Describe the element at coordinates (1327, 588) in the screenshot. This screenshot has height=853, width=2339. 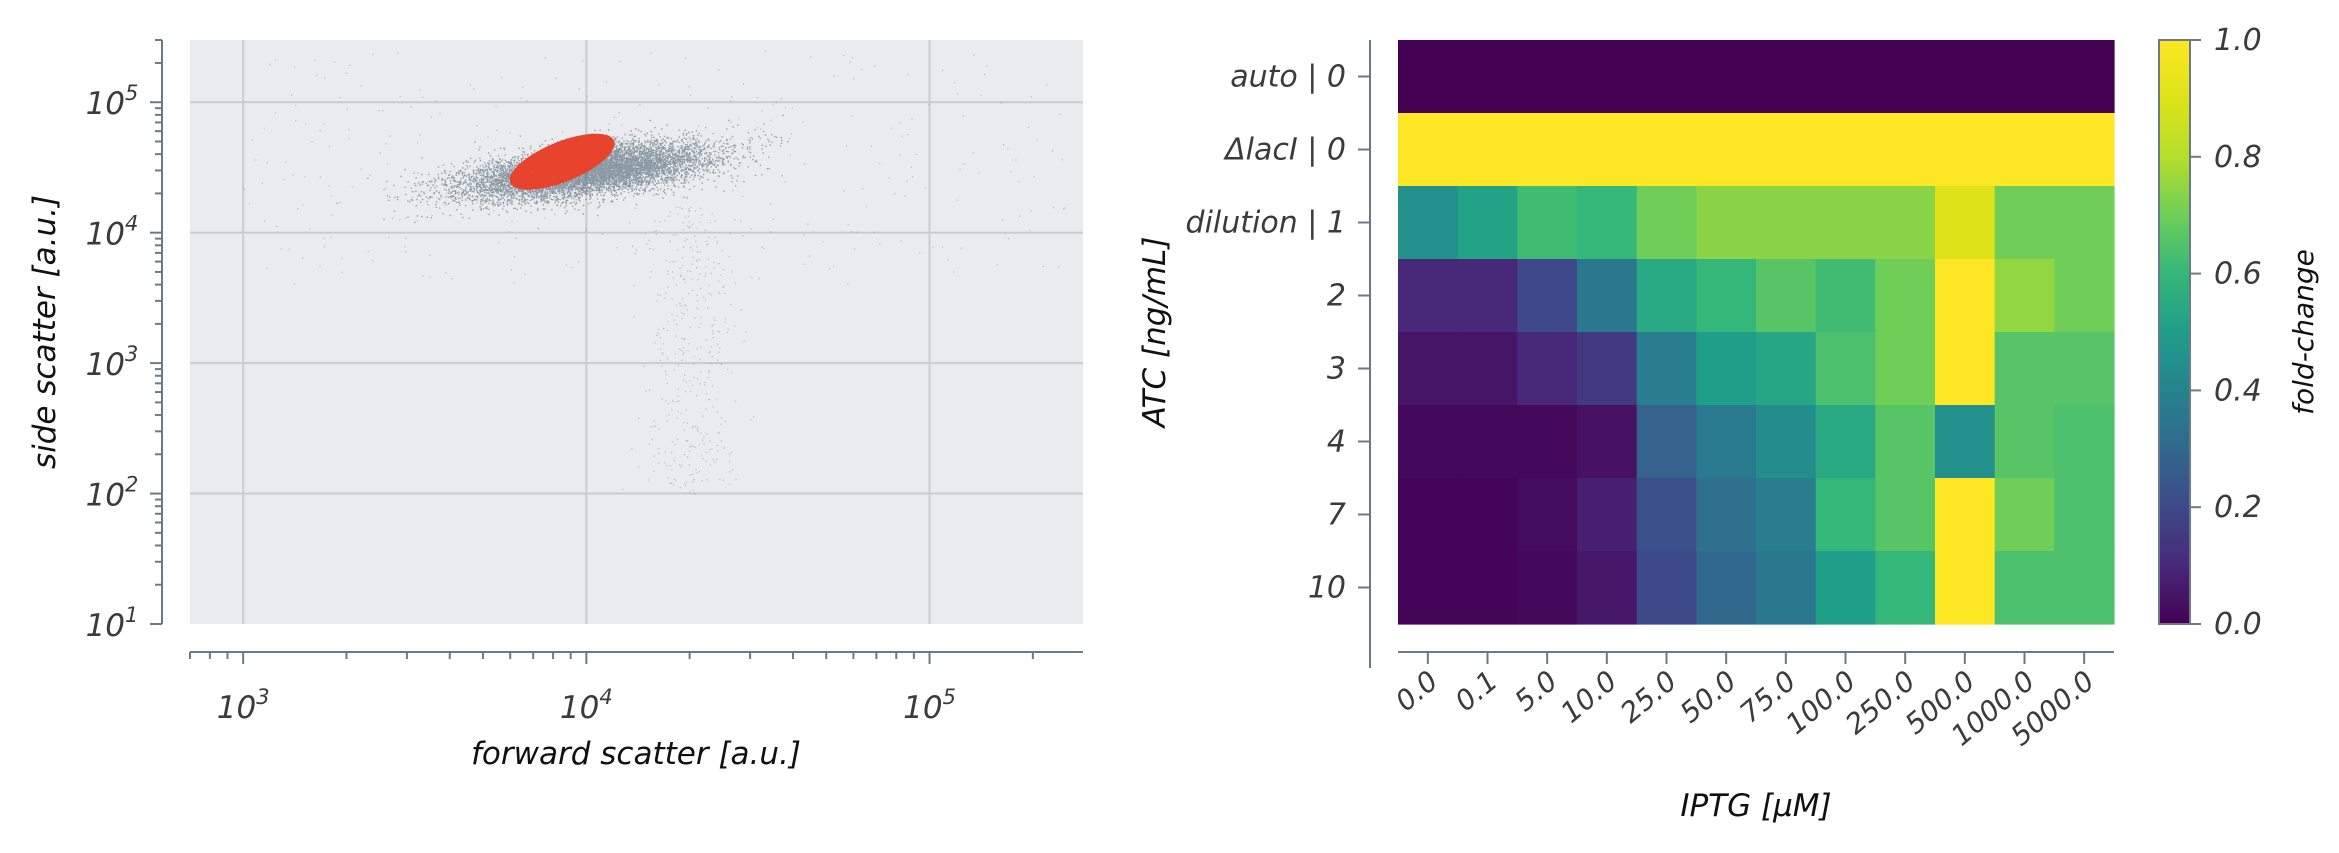
I see `heatmap-y-tick-label: 10` at that location.